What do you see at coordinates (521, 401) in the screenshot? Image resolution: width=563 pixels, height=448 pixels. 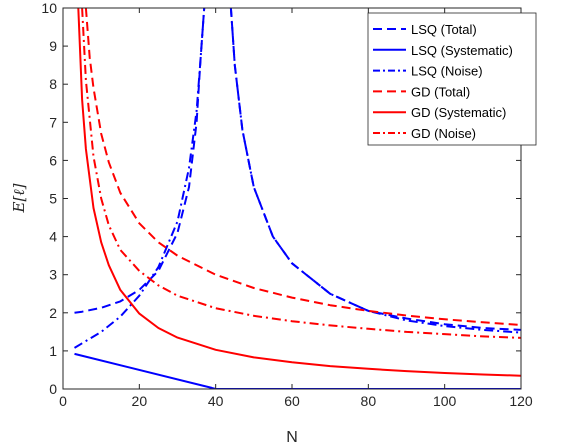 I see `x-tick-label: 120` at bounding box center [521, 401].